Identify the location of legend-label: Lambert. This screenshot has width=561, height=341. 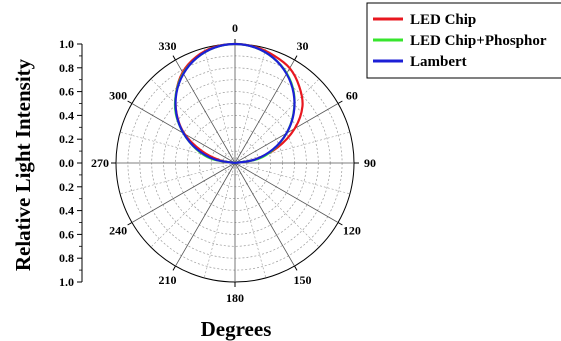
(438, 62).